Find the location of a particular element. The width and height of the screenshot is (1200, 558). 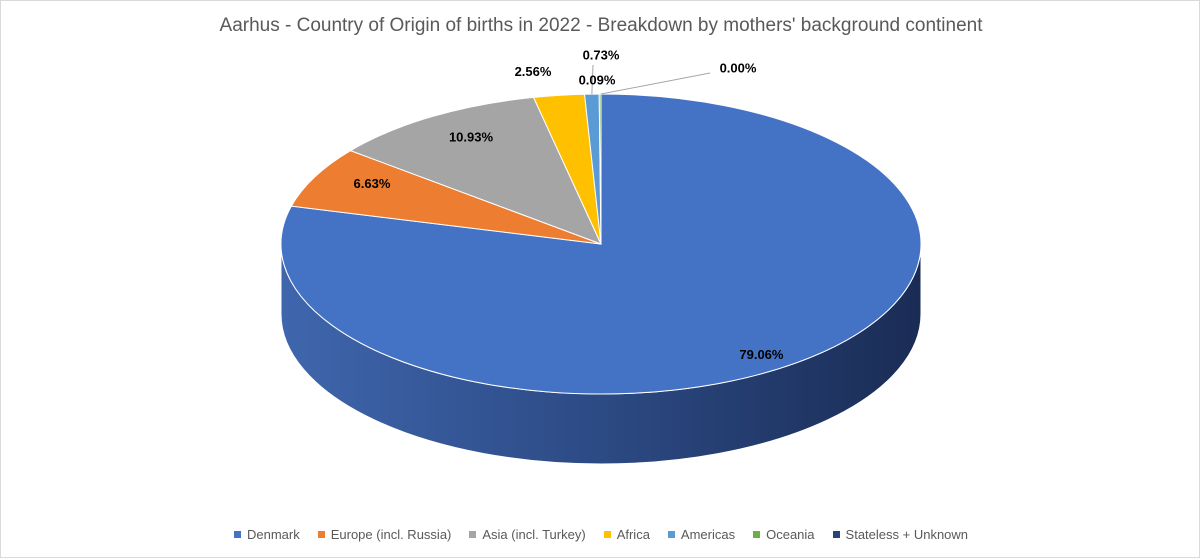

legend-item-stateless-unknown: Stateless + Unknown is located at coordinates (900, 534).